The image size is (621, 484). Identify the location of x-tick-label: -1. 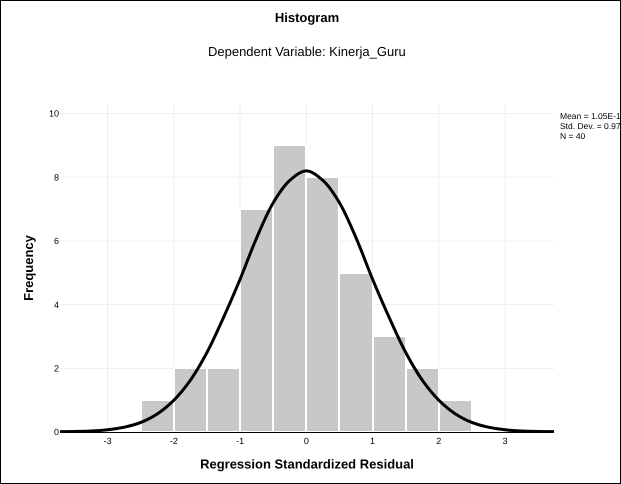
(240, 441).